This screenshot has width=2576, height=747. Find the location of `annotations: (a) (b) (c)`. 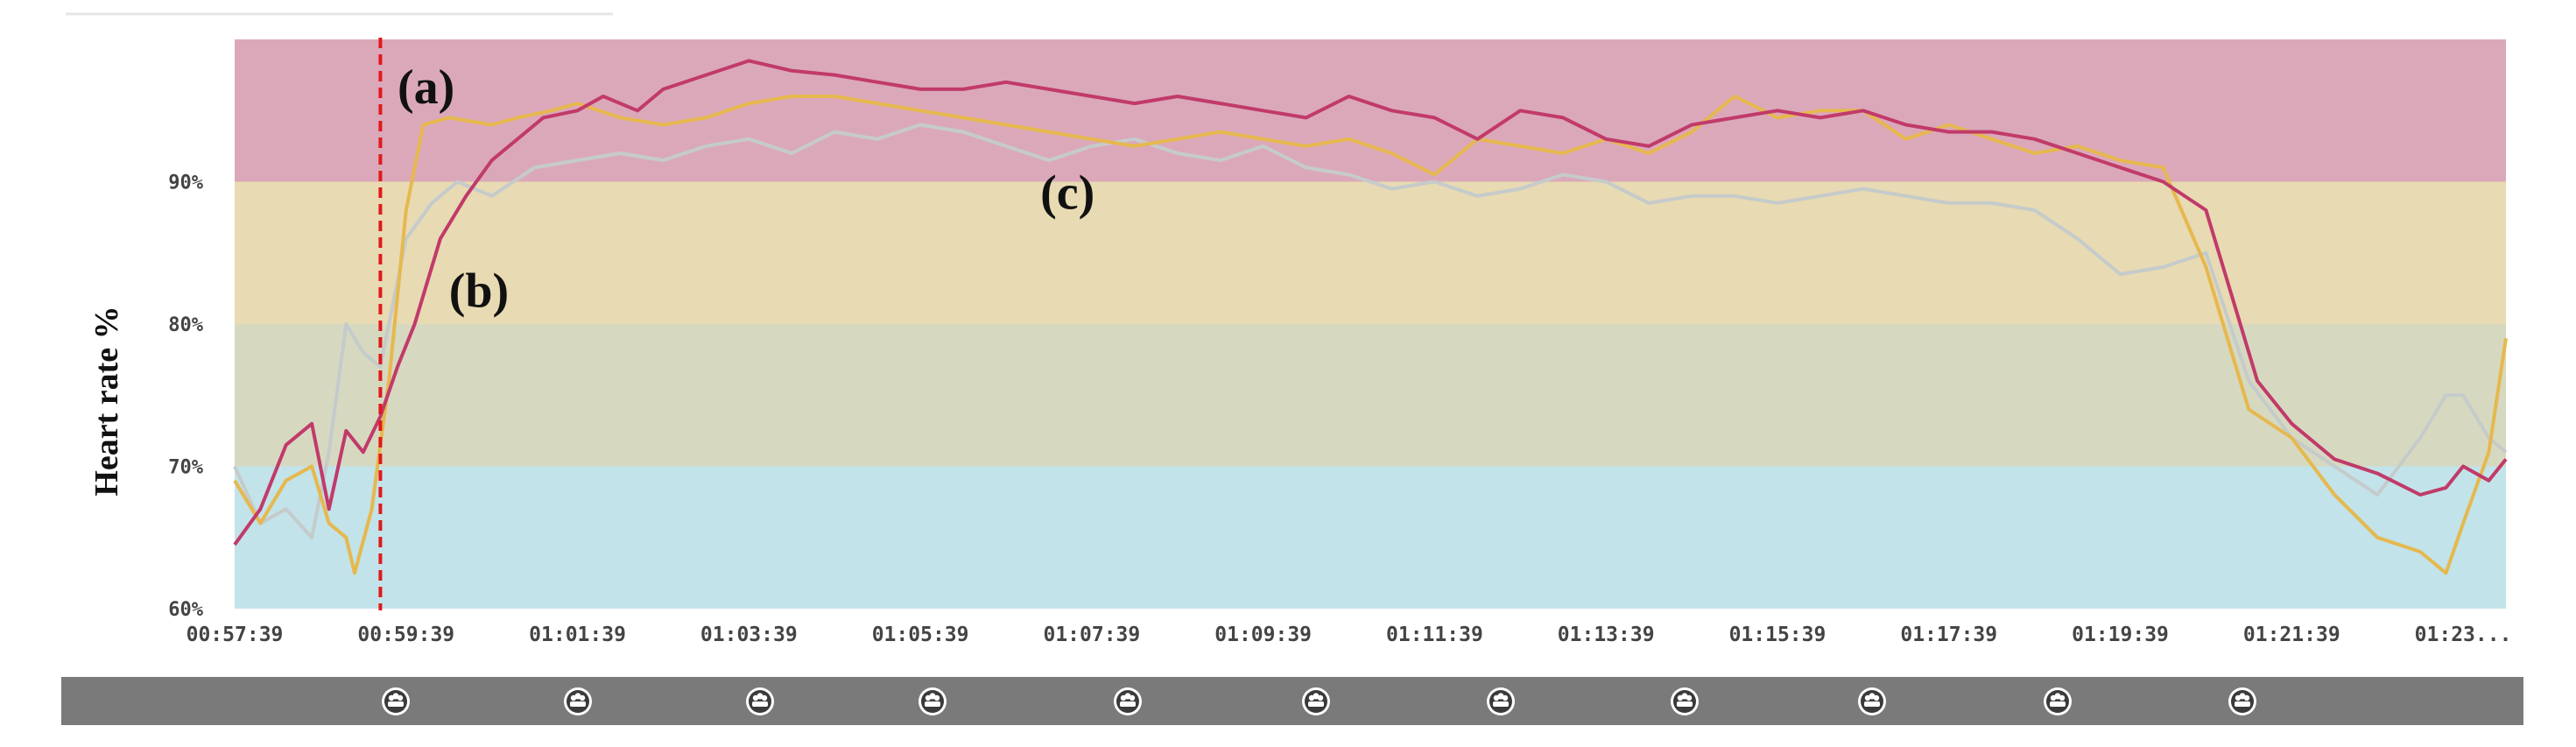

annotations: (a) (b) (c) is located at coordinates (746, 189).